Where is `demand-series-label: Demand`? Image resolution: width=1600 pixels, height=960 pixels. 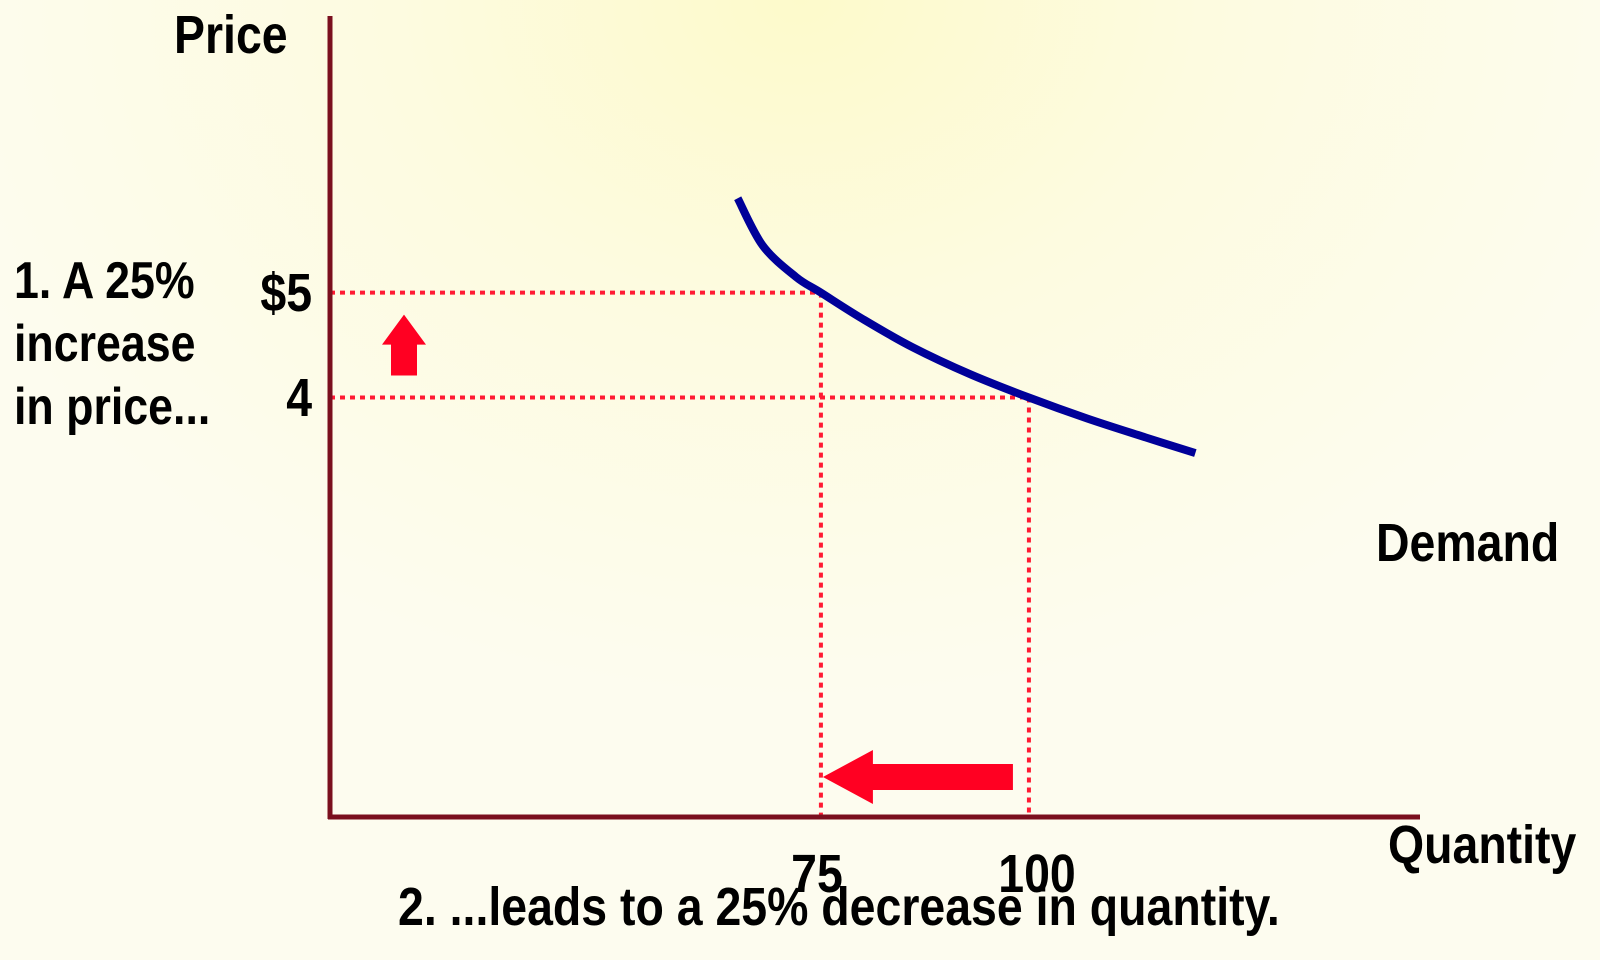 demand-series-label: Demand is located at coordinates (1468, 543).